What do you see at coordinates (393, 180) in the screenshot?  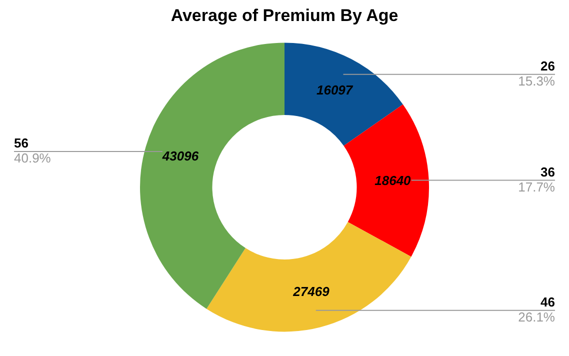 I see `data-label: 18640` at bounding box center [393, 180].